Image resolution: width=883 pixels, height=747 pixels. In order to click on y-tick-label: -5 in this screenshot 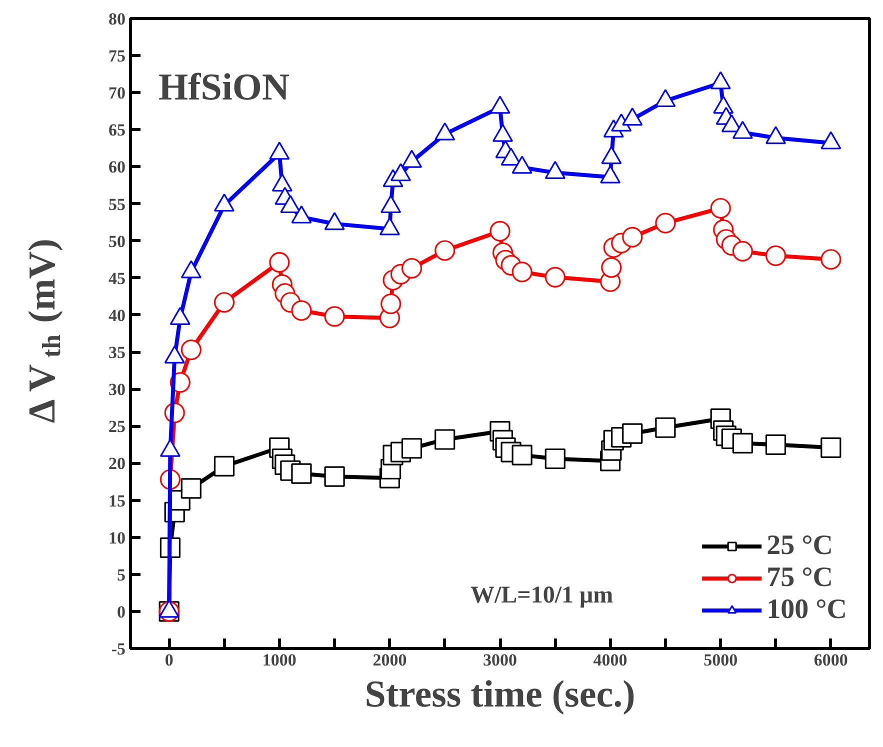, I will do `click(118, 649)`.